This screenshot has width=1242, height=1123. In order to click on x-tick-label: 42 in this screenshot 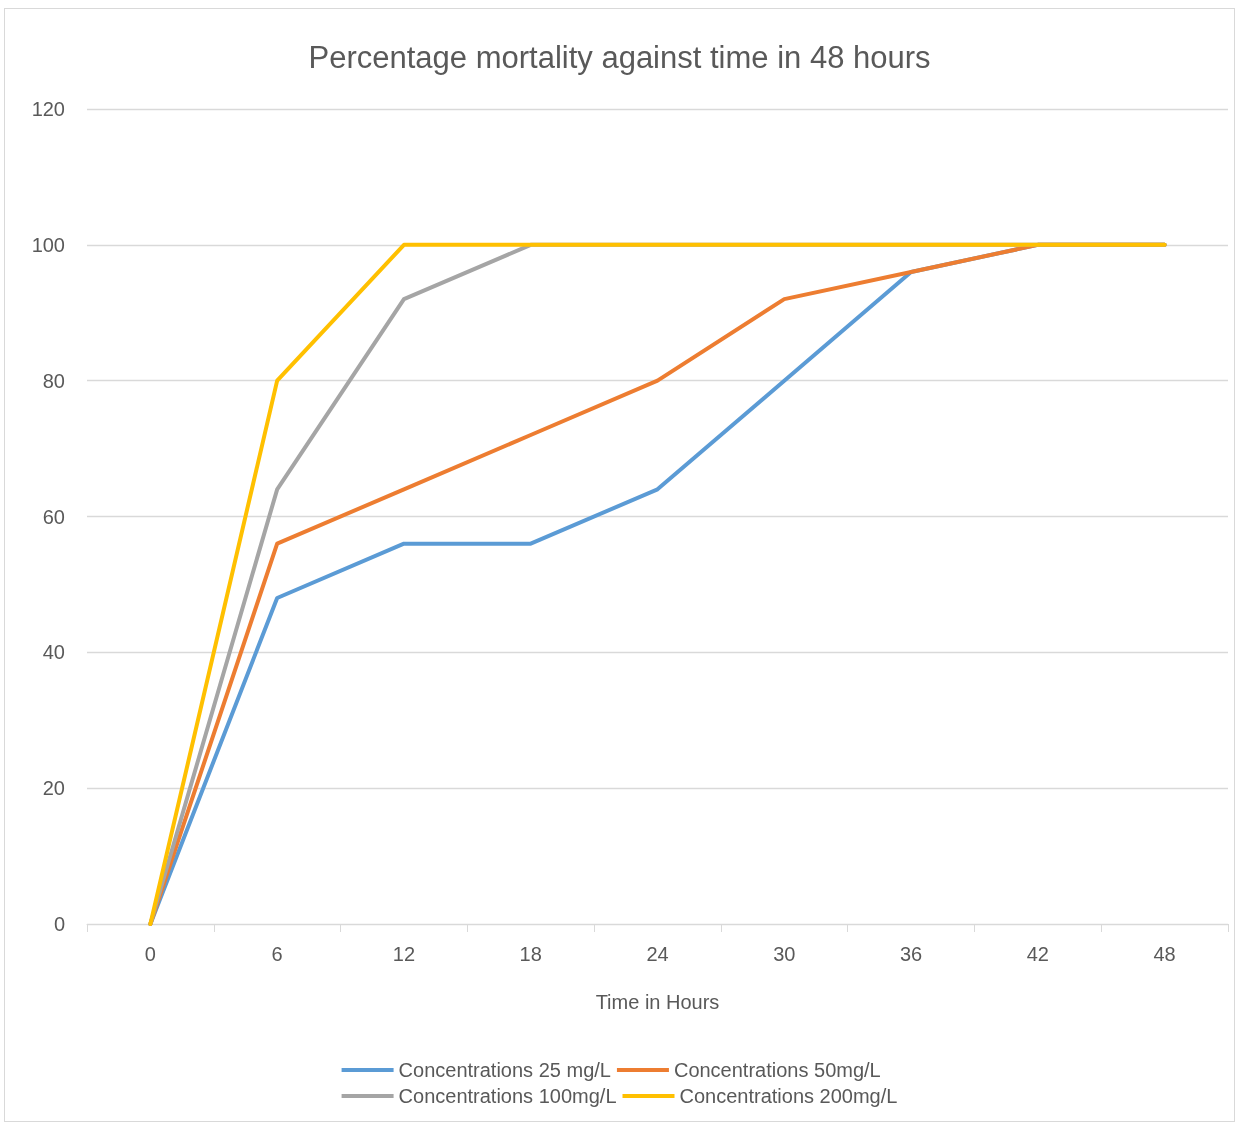, I will do `click(1037, 954)`.